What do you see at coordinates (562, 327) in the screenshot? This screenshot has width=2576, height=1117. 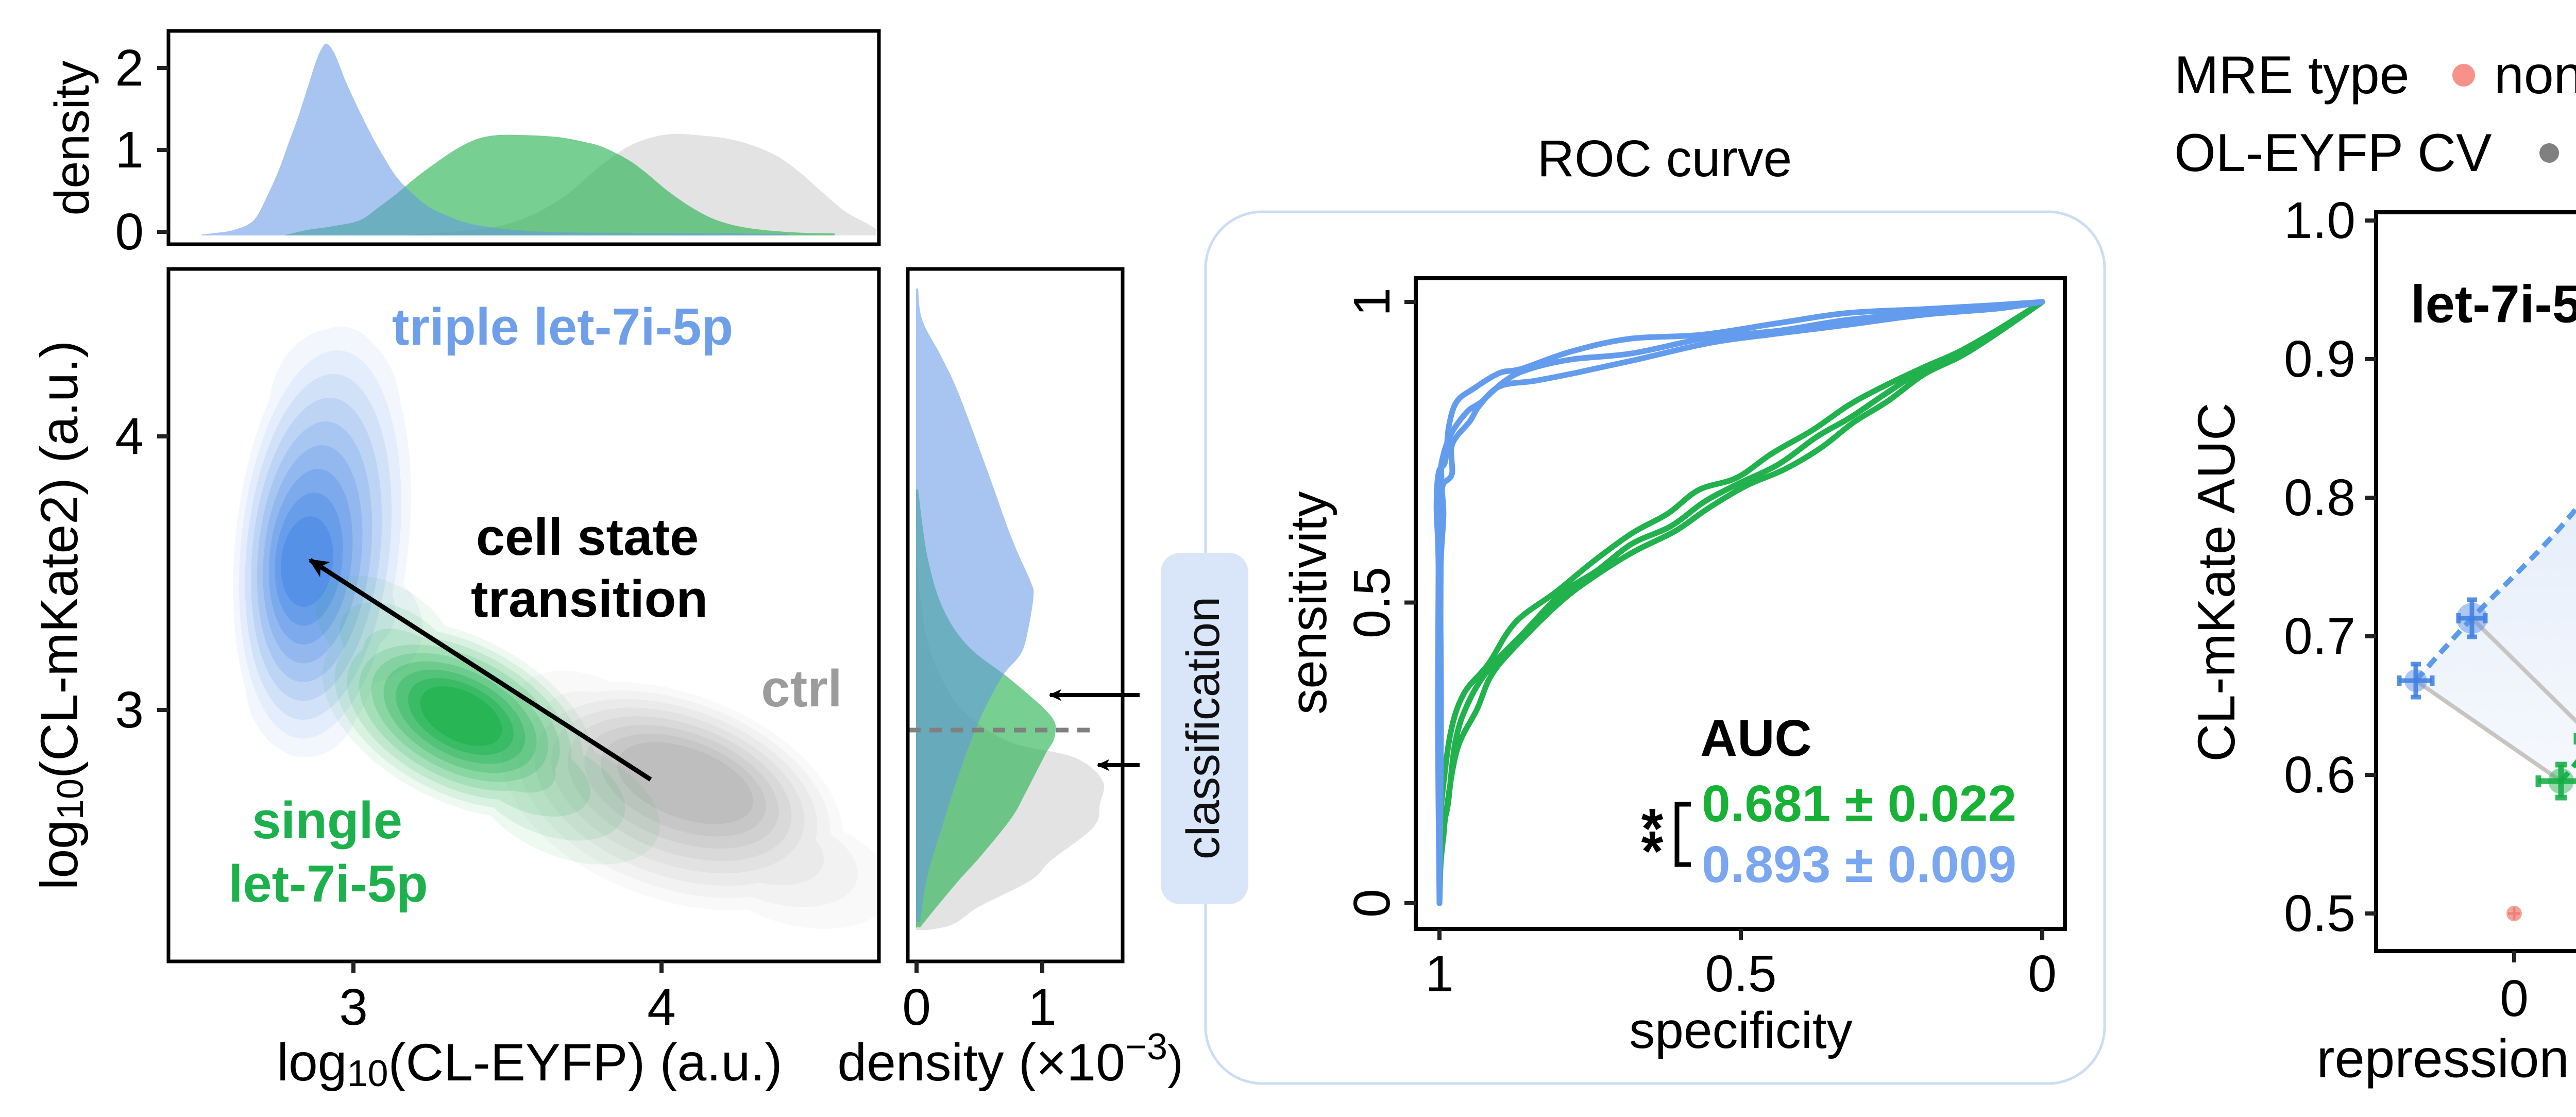 I see `svg-text: triple let-7i-5p` at bounding box center [562, 327].